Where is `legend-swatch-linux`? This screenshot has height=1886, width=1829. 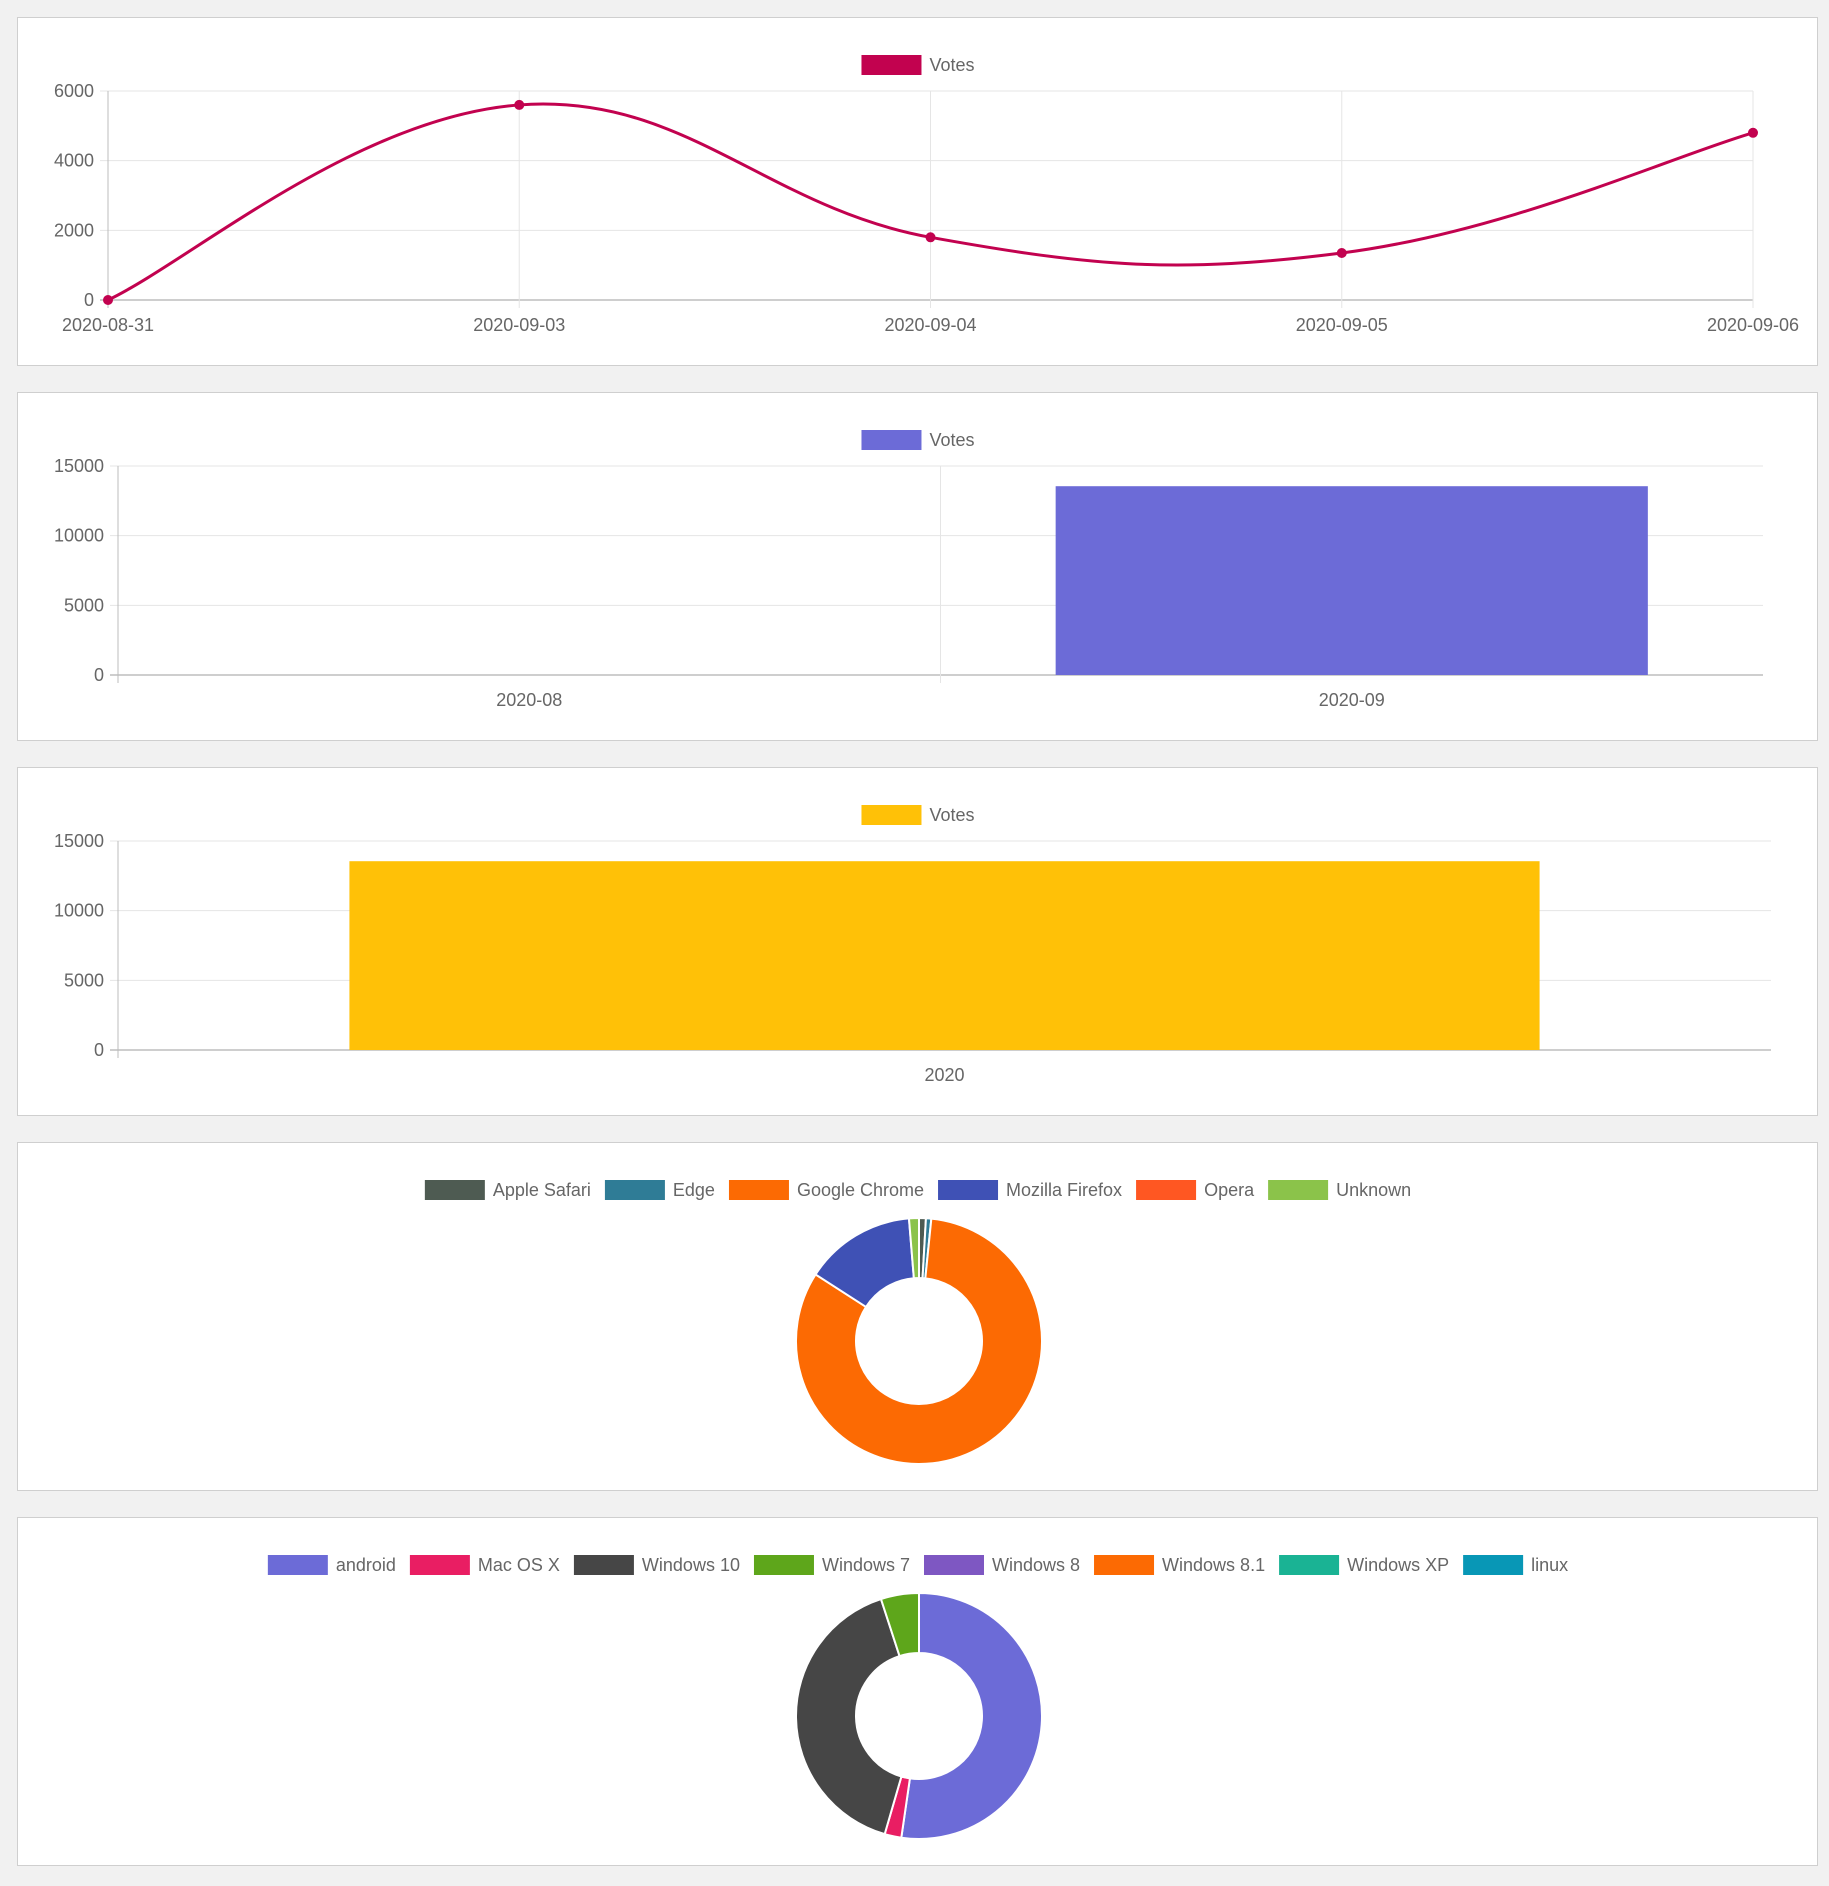 legend-swatch-linux is located at coordinates (1493, 1565).